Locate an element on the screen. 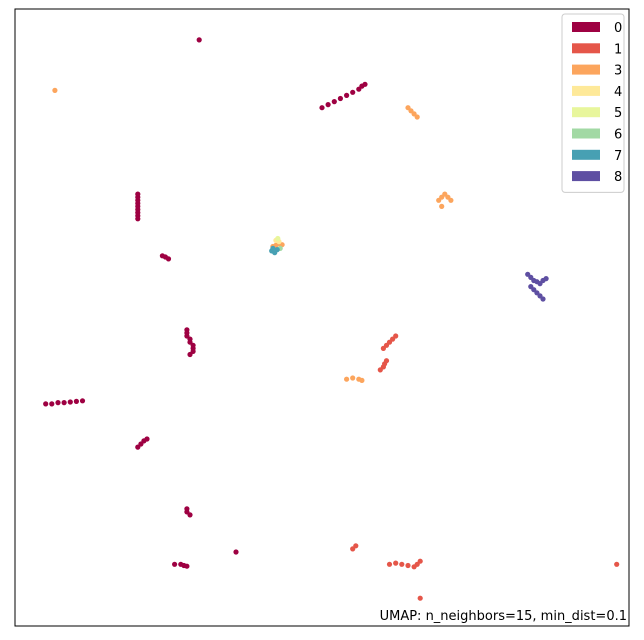 This screenshot has width=644, height=640. legend-label-4: 4 is located at coordinates (618, 92).